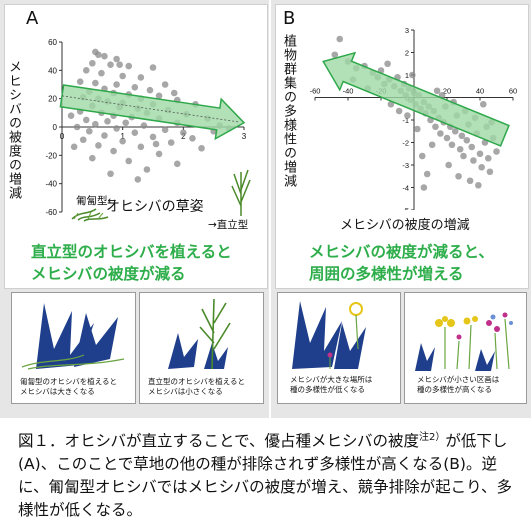 The height and width of the screenshot is (530, 531). Describe the element at coordinates (90, 215) in the screenshot. I see `creeping-plant-icon` at that location.